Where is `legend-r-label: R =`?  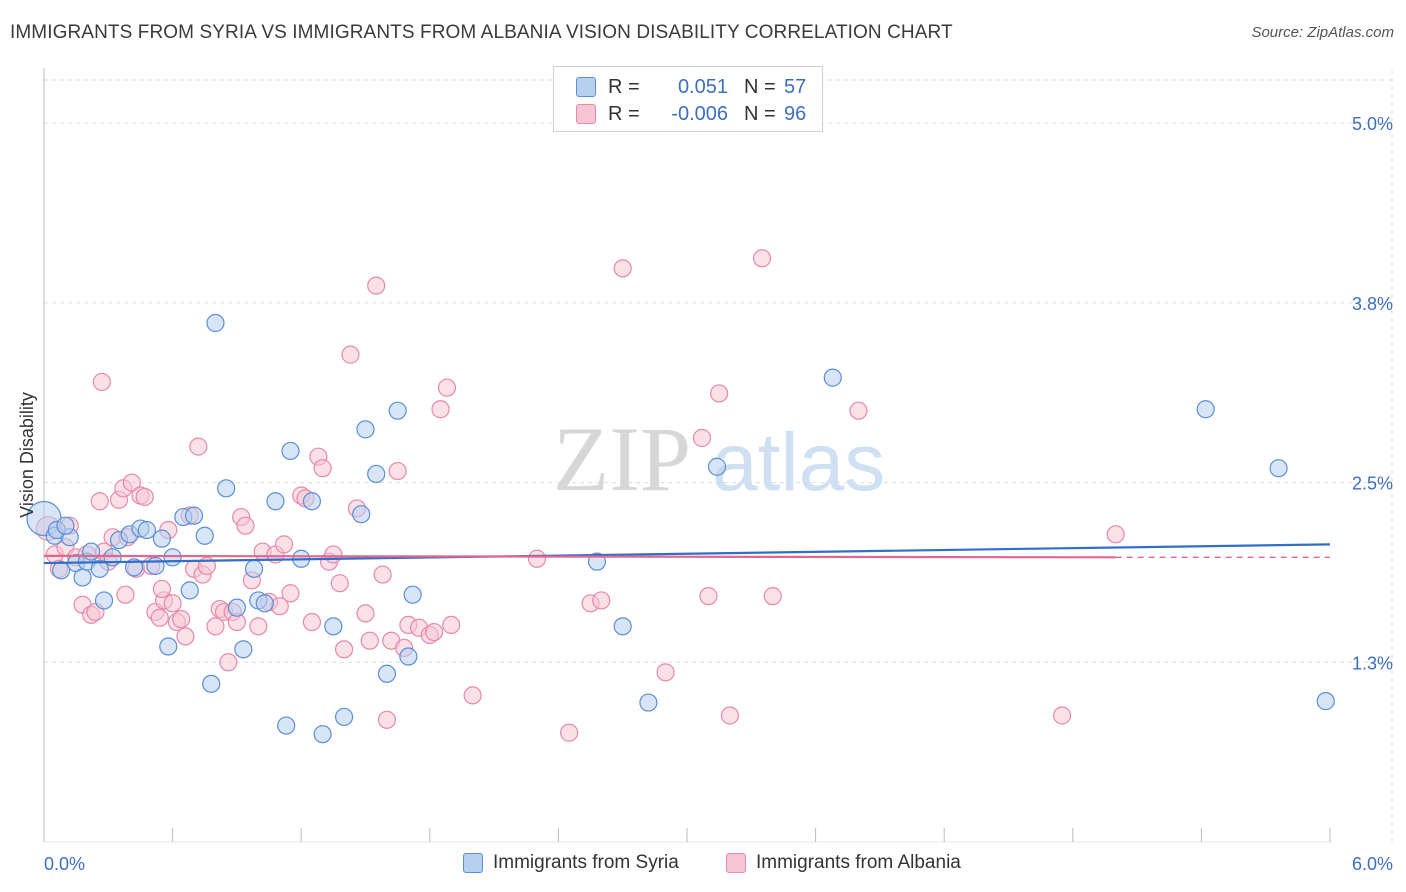 legend-r-label: R = is located at coordinates (624, 86).